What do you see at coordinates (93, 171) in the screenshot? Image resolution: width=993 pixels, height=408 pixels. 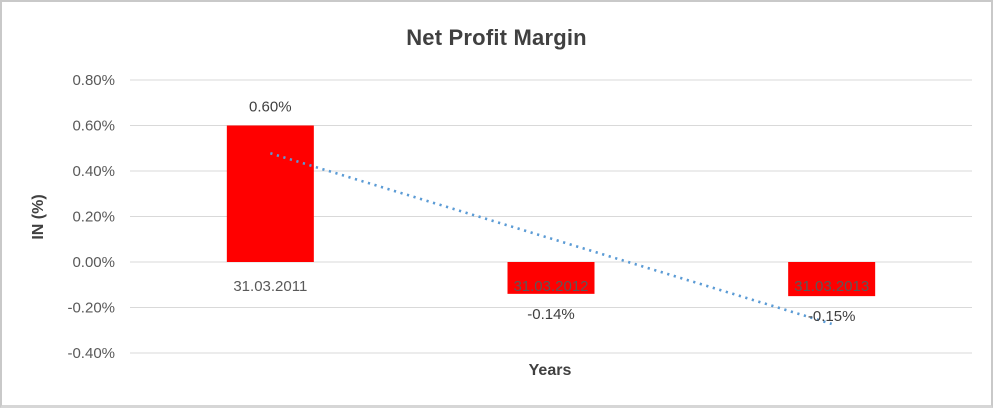 I see `y-axis-tick-label: 0.40%` at bounding box center [93, 171].